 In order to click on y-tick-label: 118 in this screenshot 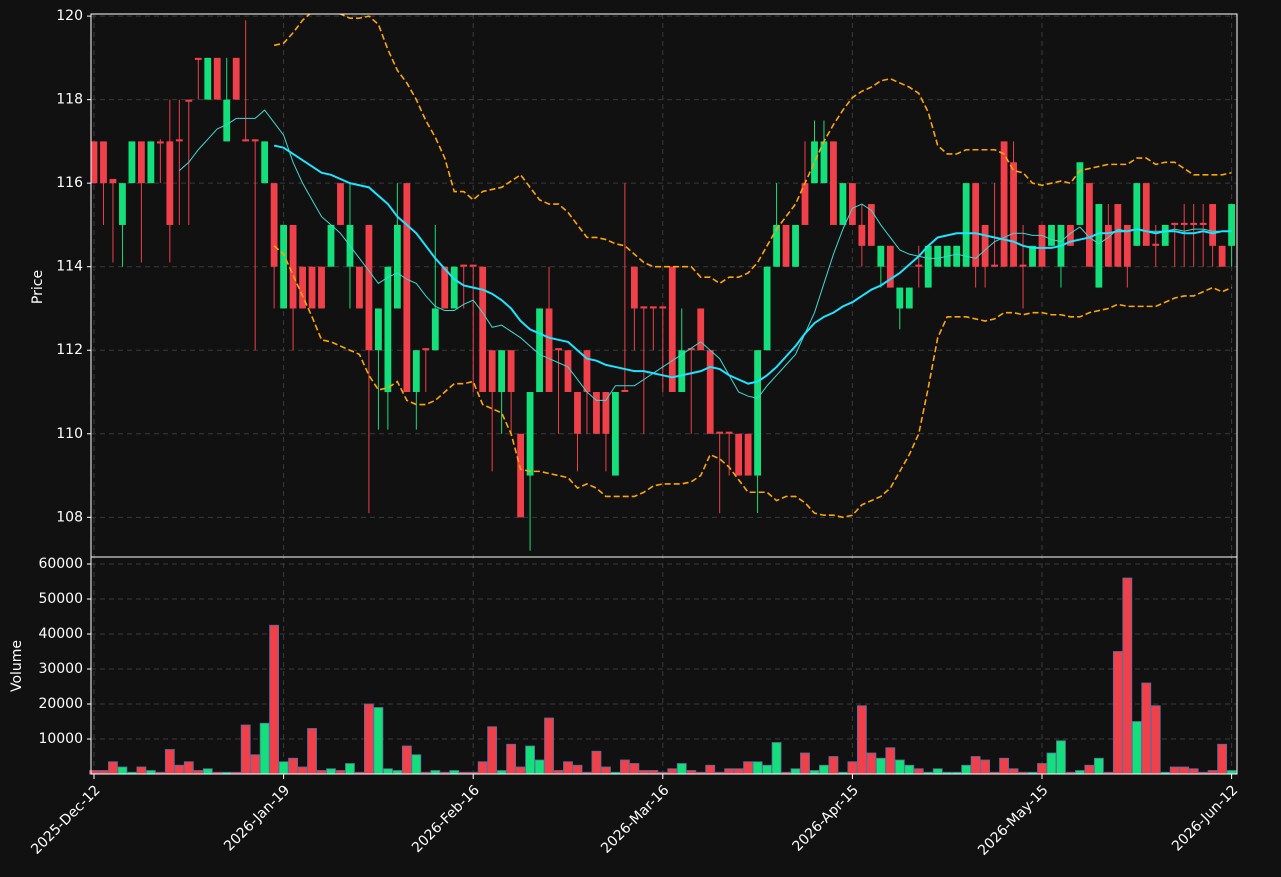, I will do `click(69, 100)`.